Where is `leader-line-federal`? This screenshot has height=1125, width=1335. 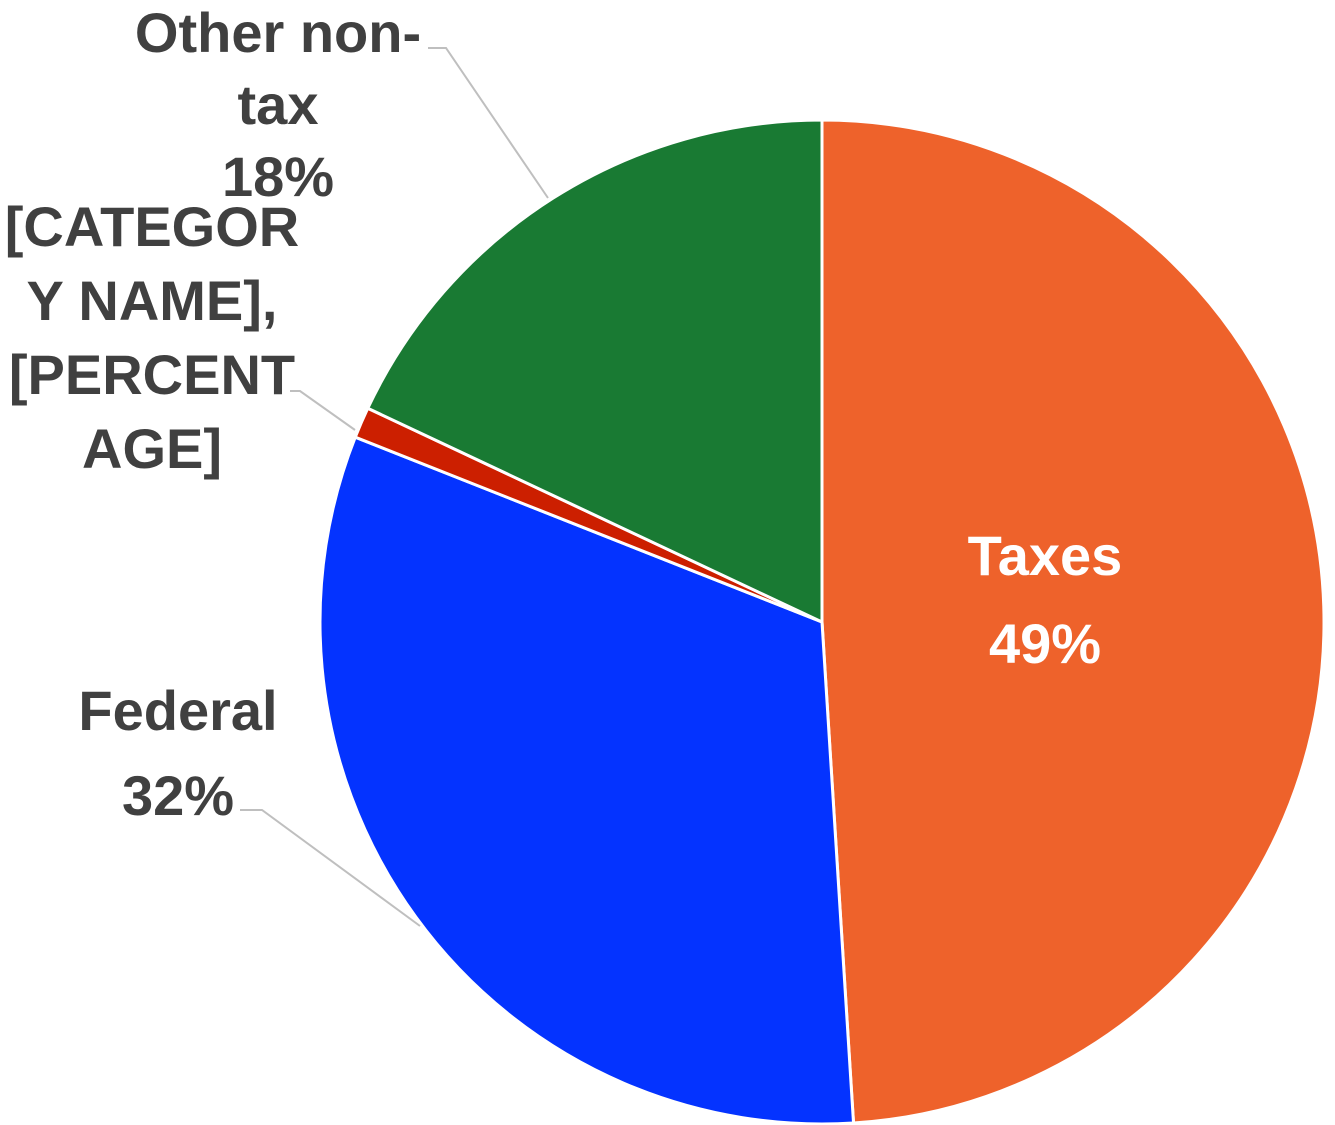 leader-line-federal is located at coordinates (330, 868).